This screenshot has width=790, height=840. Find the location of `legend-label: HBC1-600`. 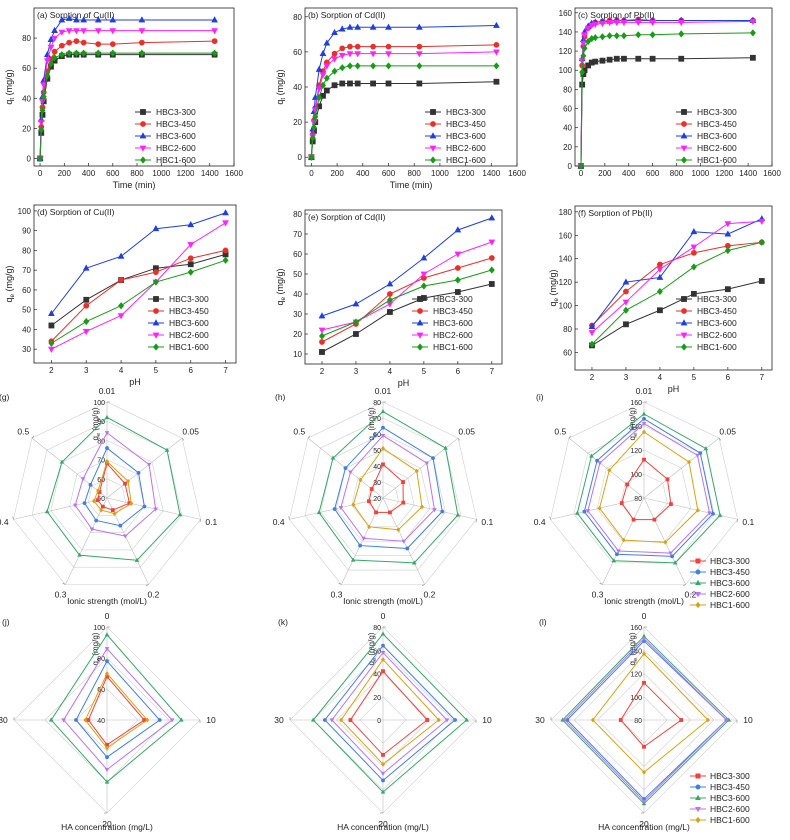

legend-label: HBC1-600 is located at coordinates (453, 347).